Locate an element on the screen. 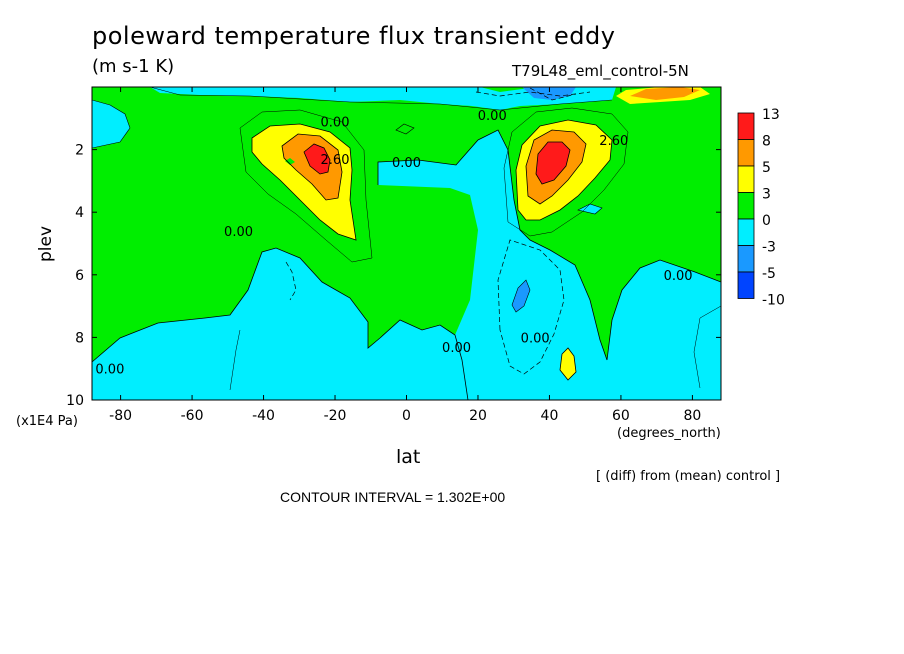 This screenshot has width=904, height=654. field-cyan-sh-lower is located at coordinates (280, 324).